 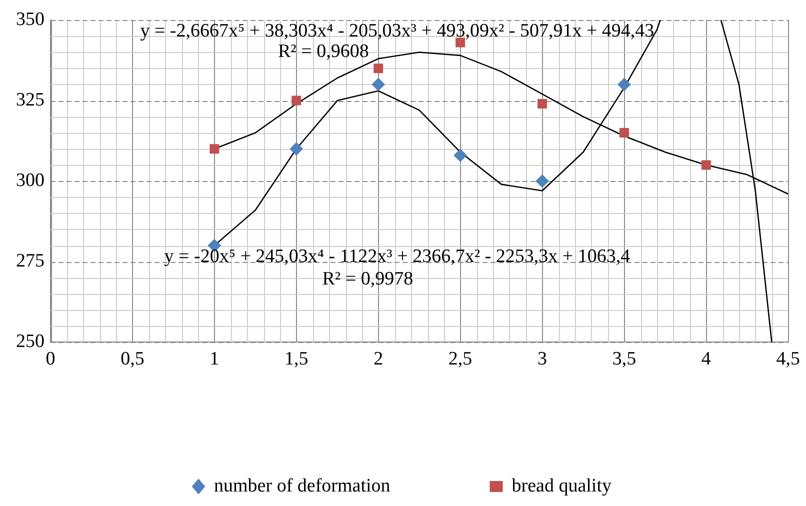 What do you see at coordinates (397, 256) in the screenshot?
I see `annotation: y = -20x⁵ + 245,03x⁴ - 1122x³ + 2366,7x² - 2253,3x + 1063,4` at bounding box center [397, 256].